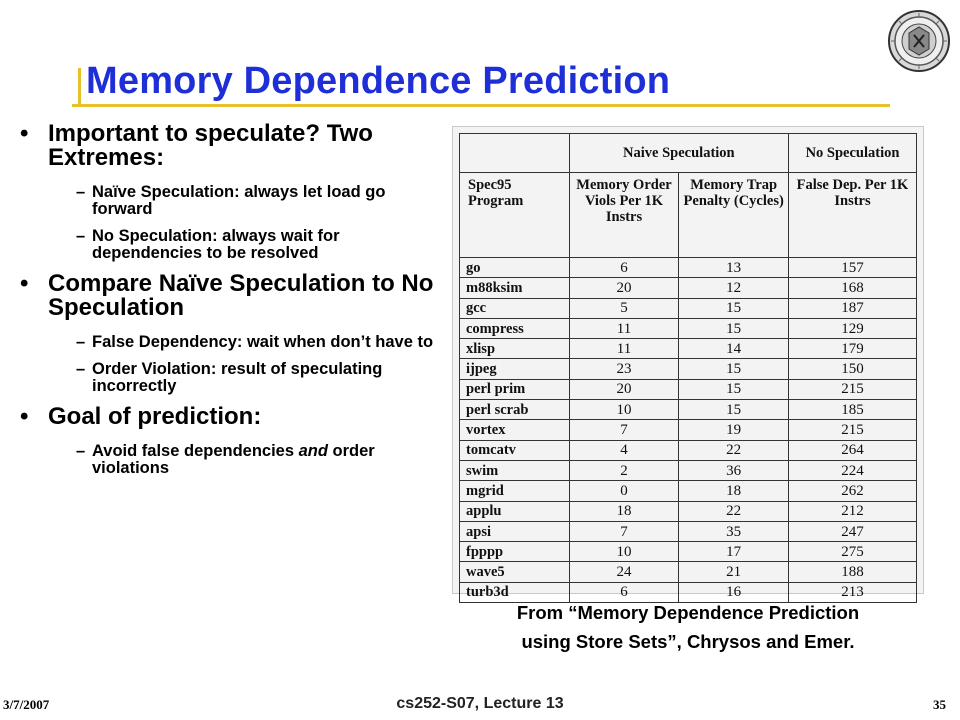  What do you see at coordinates (514, 511) in the screenshot?
I see `table-cell-program: applu` at bounding box center [514, 511].